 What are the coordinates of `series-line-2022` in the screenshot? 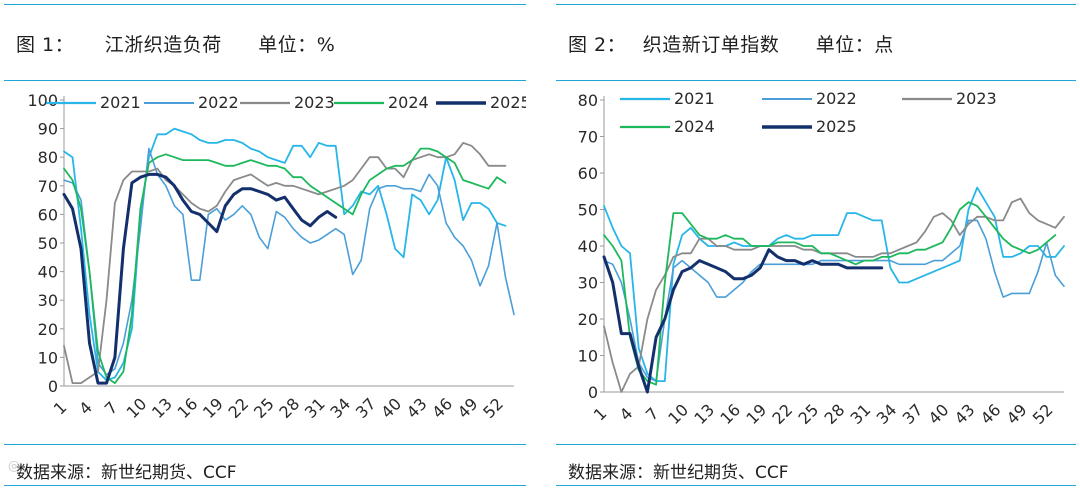 It's located at (834, 300).